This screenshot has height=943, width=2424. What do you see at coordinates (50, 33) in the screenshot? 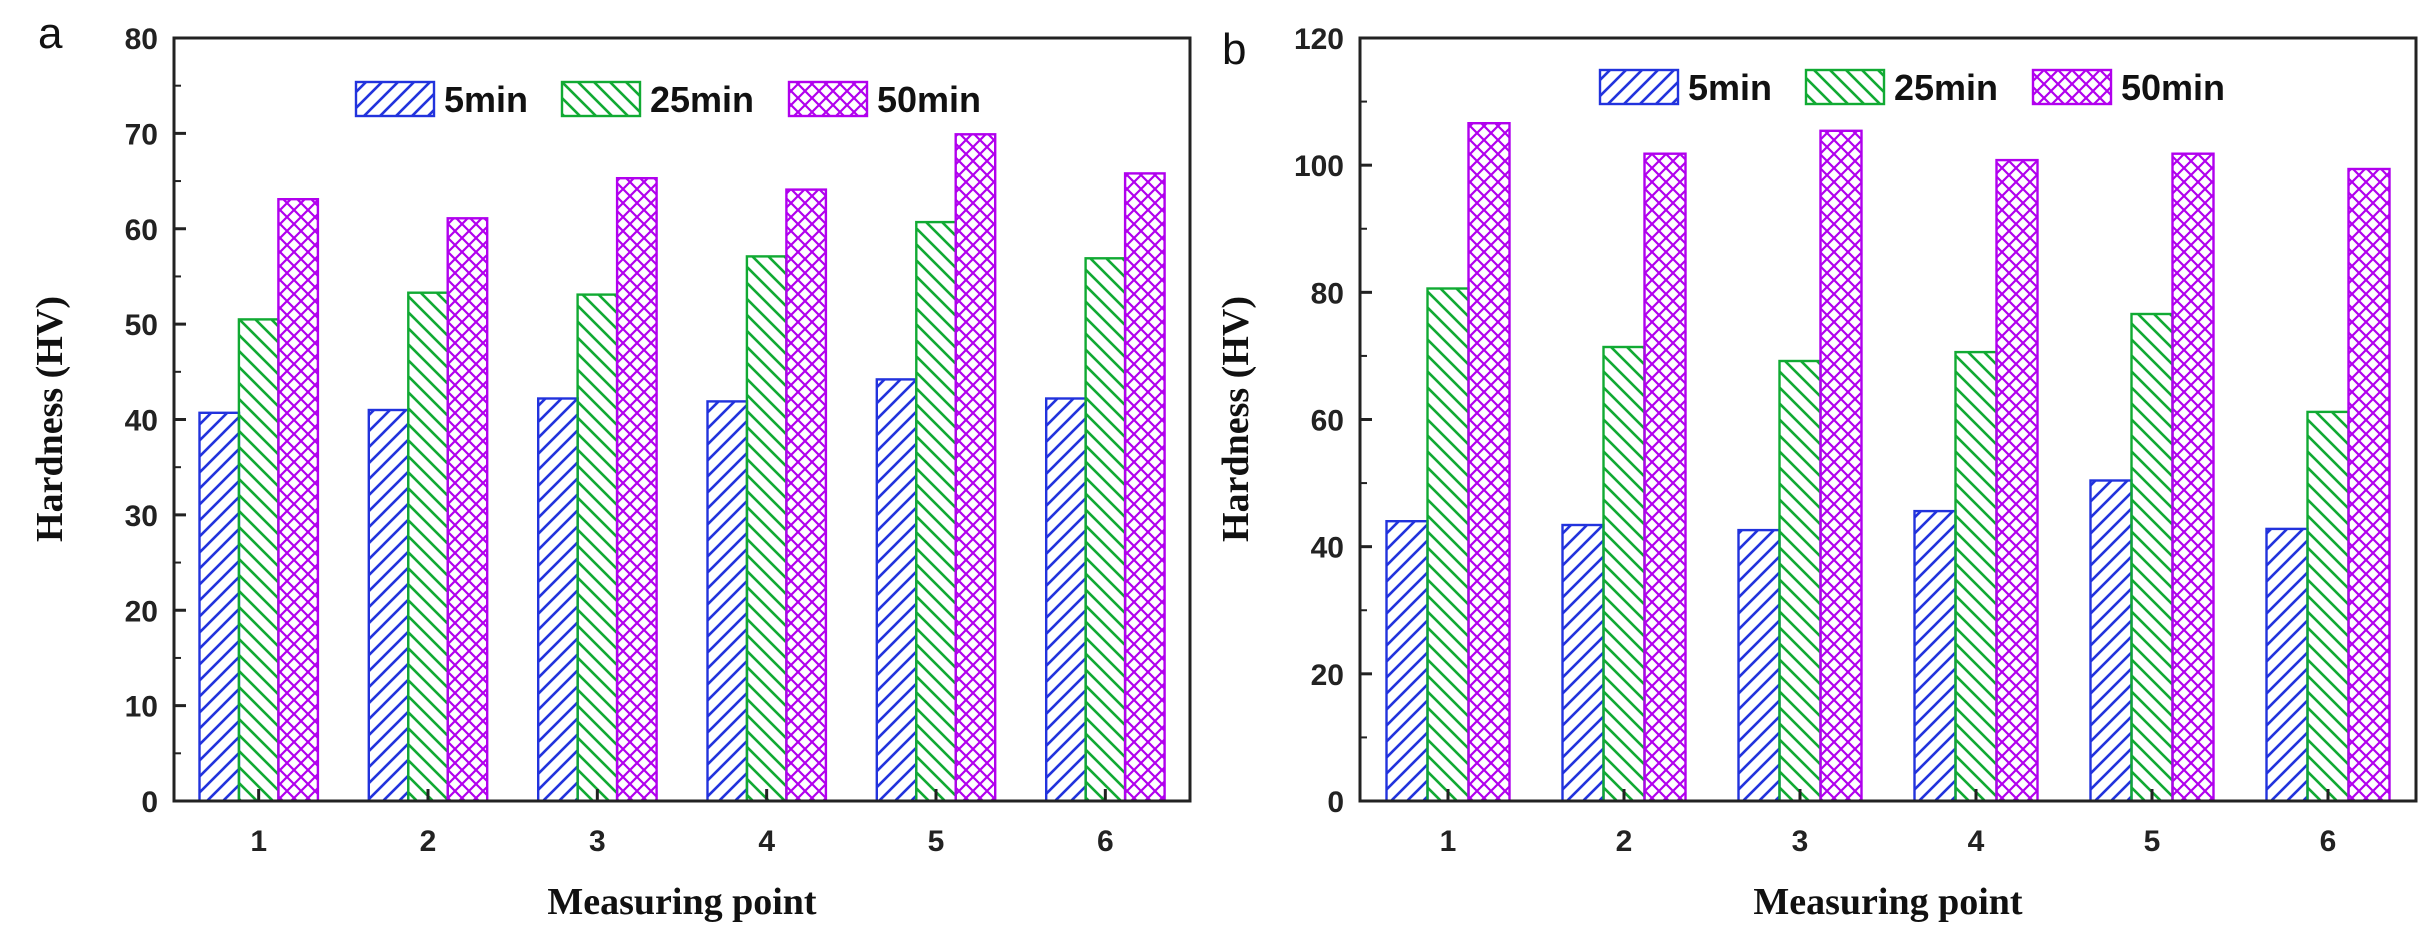
I see `panel-label: a` at bounding box center [50, 33].